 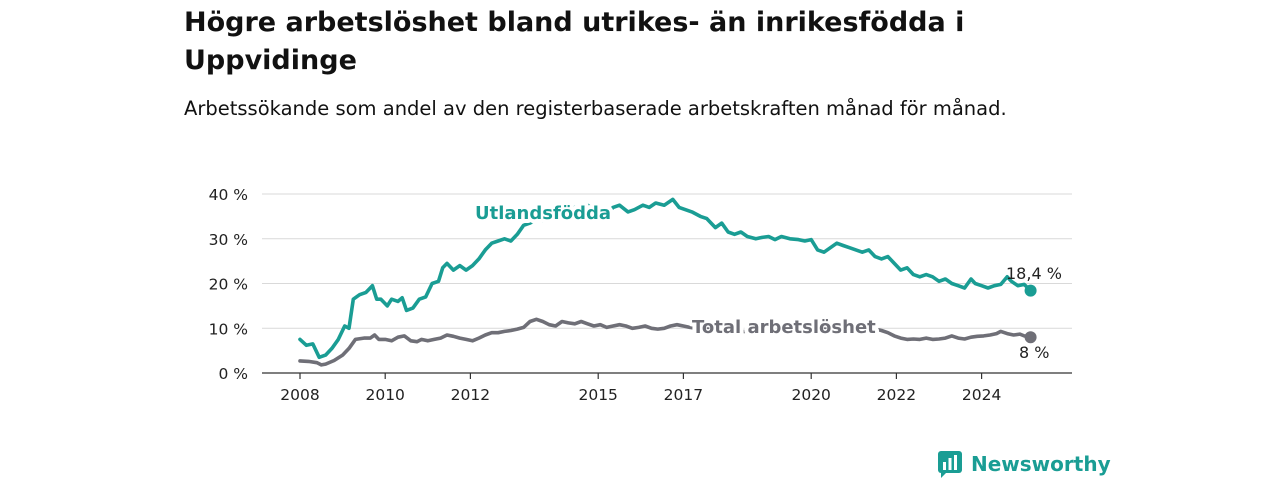 I want to click on y-tick-label: 40 %, so click(x=228, y=195).